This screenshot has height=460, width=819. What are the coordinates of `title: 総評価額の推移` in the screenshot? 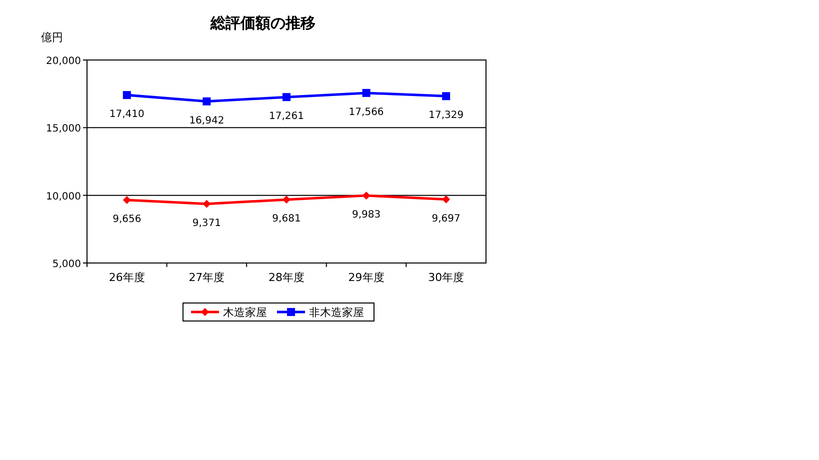 It's located at (263, 23).